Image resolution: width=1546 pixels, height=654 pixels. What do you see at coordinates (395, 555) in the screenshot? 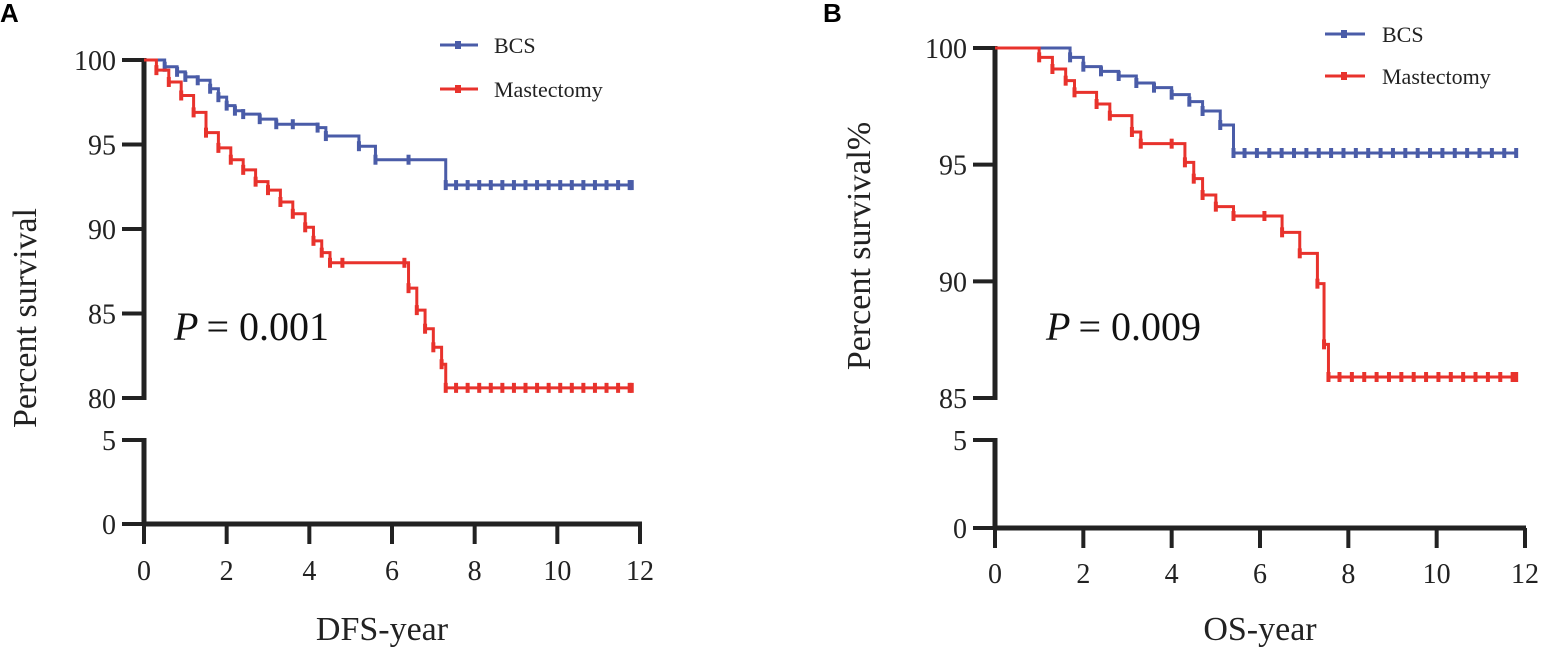
I see `panel-a-x-ticks: 0 2 4 6 8 10 12` at bounding box center [395, 555].